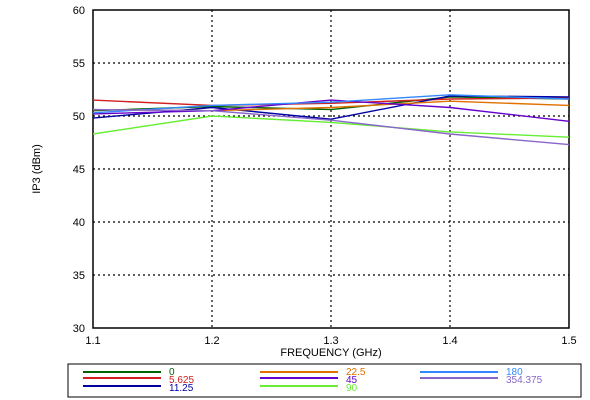 This screenshot has width=590, height=400. I want to click on y-tick-labels: 30 35 40 45 50 55 60, so click(79, 170).